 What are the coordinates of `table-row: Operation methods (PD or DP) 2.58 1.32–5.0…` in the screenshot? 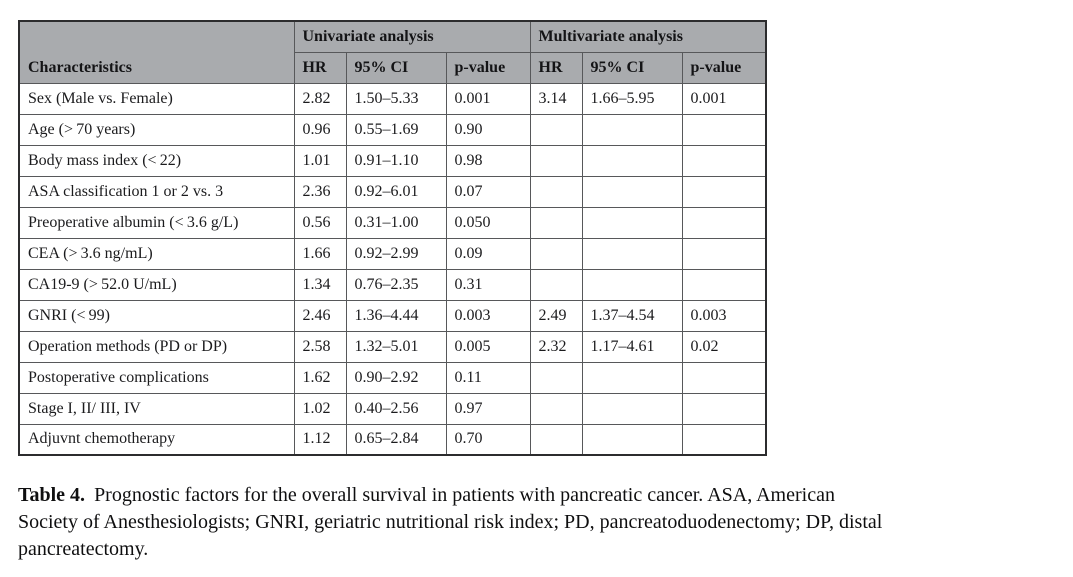 It's located at (392, 346).